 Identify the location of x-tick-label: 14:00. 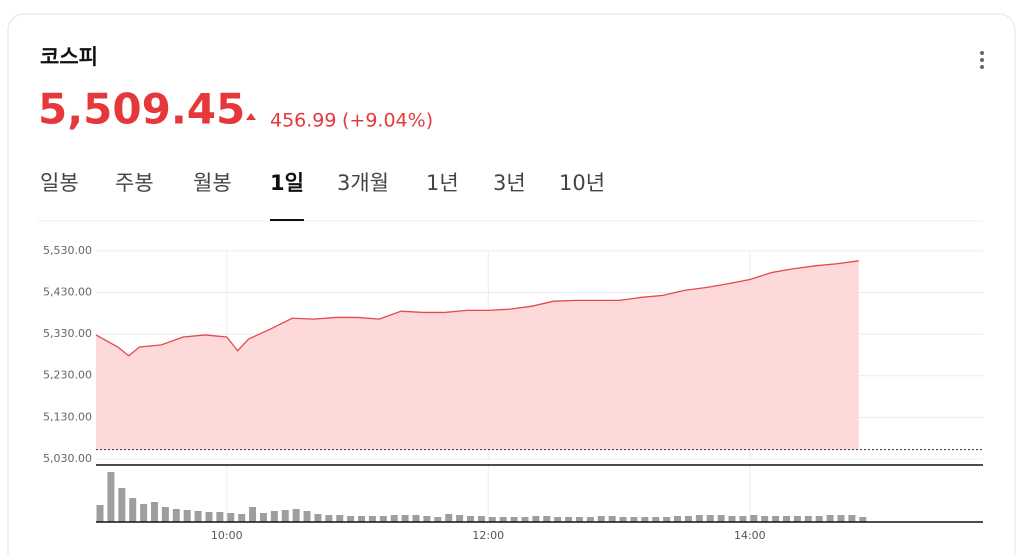
(750, 535).